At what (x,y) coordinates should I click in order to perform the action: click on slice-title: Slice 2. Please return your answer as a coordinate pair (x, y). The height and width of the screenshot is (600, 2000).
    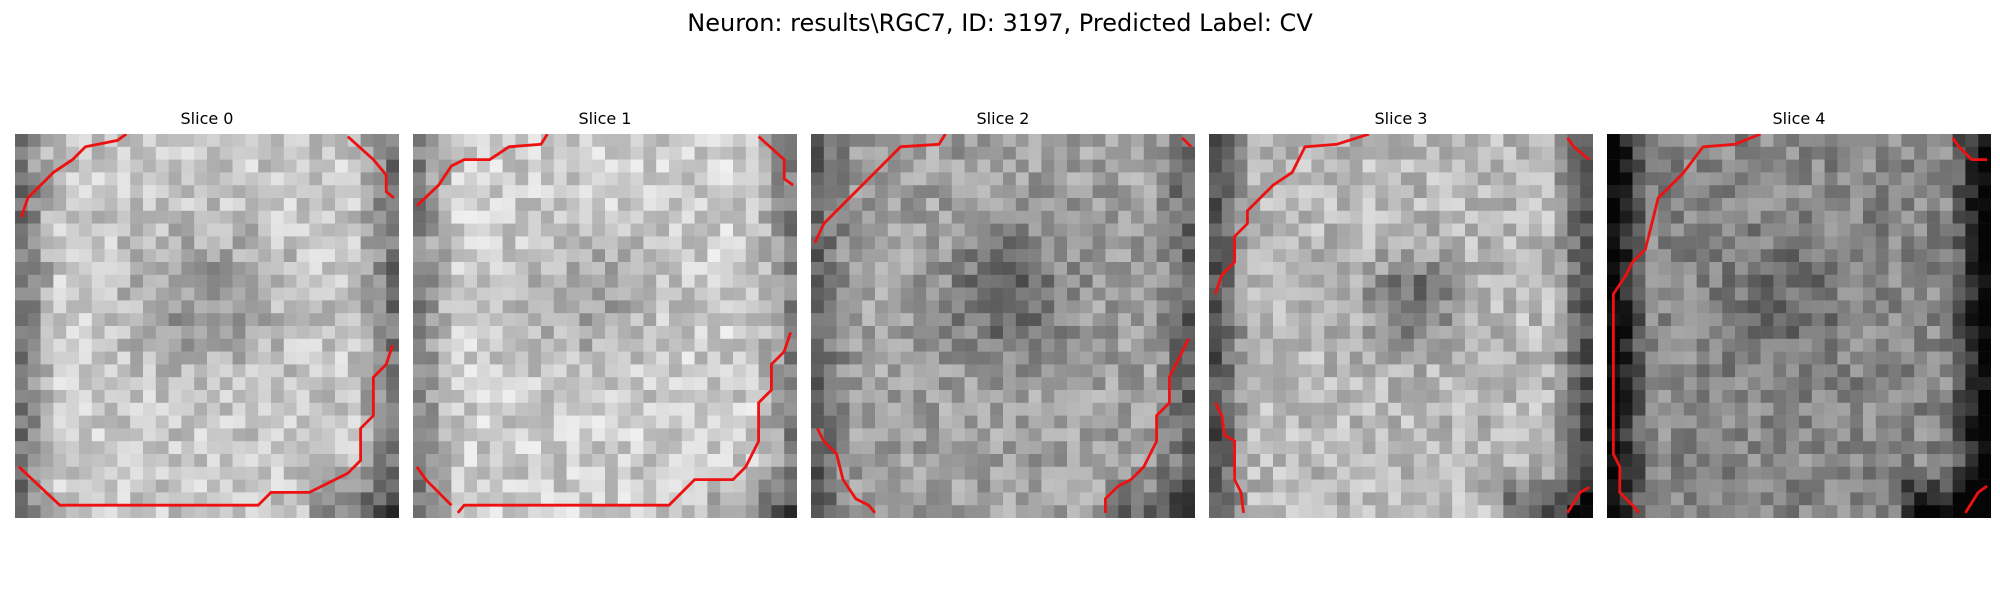
    Looking at the image, I should click on (1003, 118).